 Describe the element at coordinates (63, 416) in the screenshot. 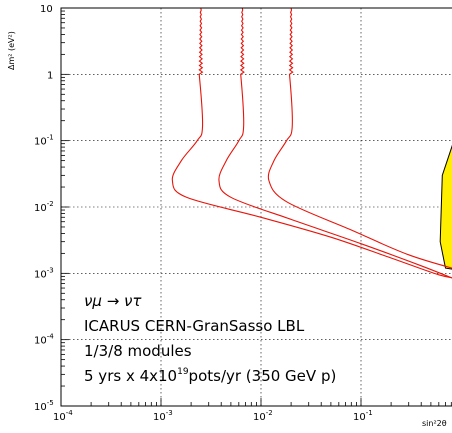

I see `x-tick-label: 10⁻⁴` at that location.